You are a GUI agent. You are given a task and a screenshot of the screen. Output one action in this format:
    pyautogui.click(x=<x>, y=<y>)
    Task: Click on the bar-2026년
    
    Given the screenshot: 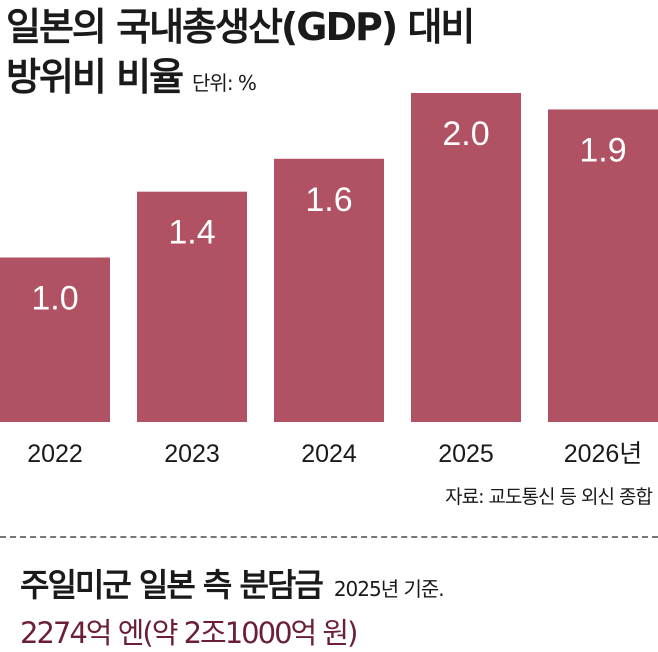 What is the action you would take?
    pyautogui.click(x=603, y=265)
    